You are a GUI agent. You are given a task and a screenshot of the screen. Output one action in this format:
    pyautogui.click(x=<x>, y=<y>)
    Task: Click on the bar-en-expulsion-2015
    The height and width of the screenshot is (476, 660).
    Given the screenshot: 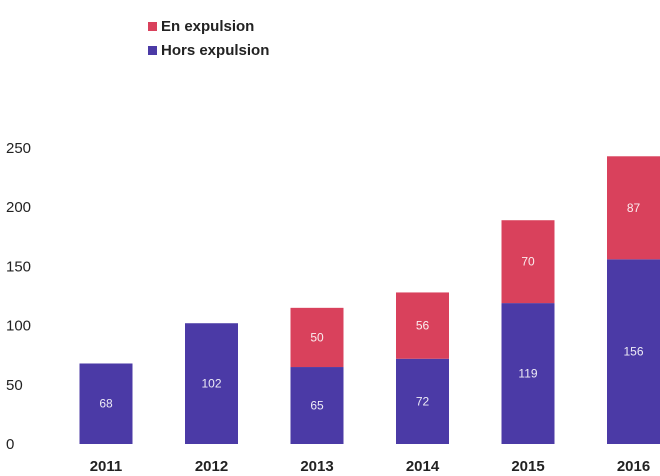 What is the action you would take?
    pyautogui.click(x=528, y=262)
    